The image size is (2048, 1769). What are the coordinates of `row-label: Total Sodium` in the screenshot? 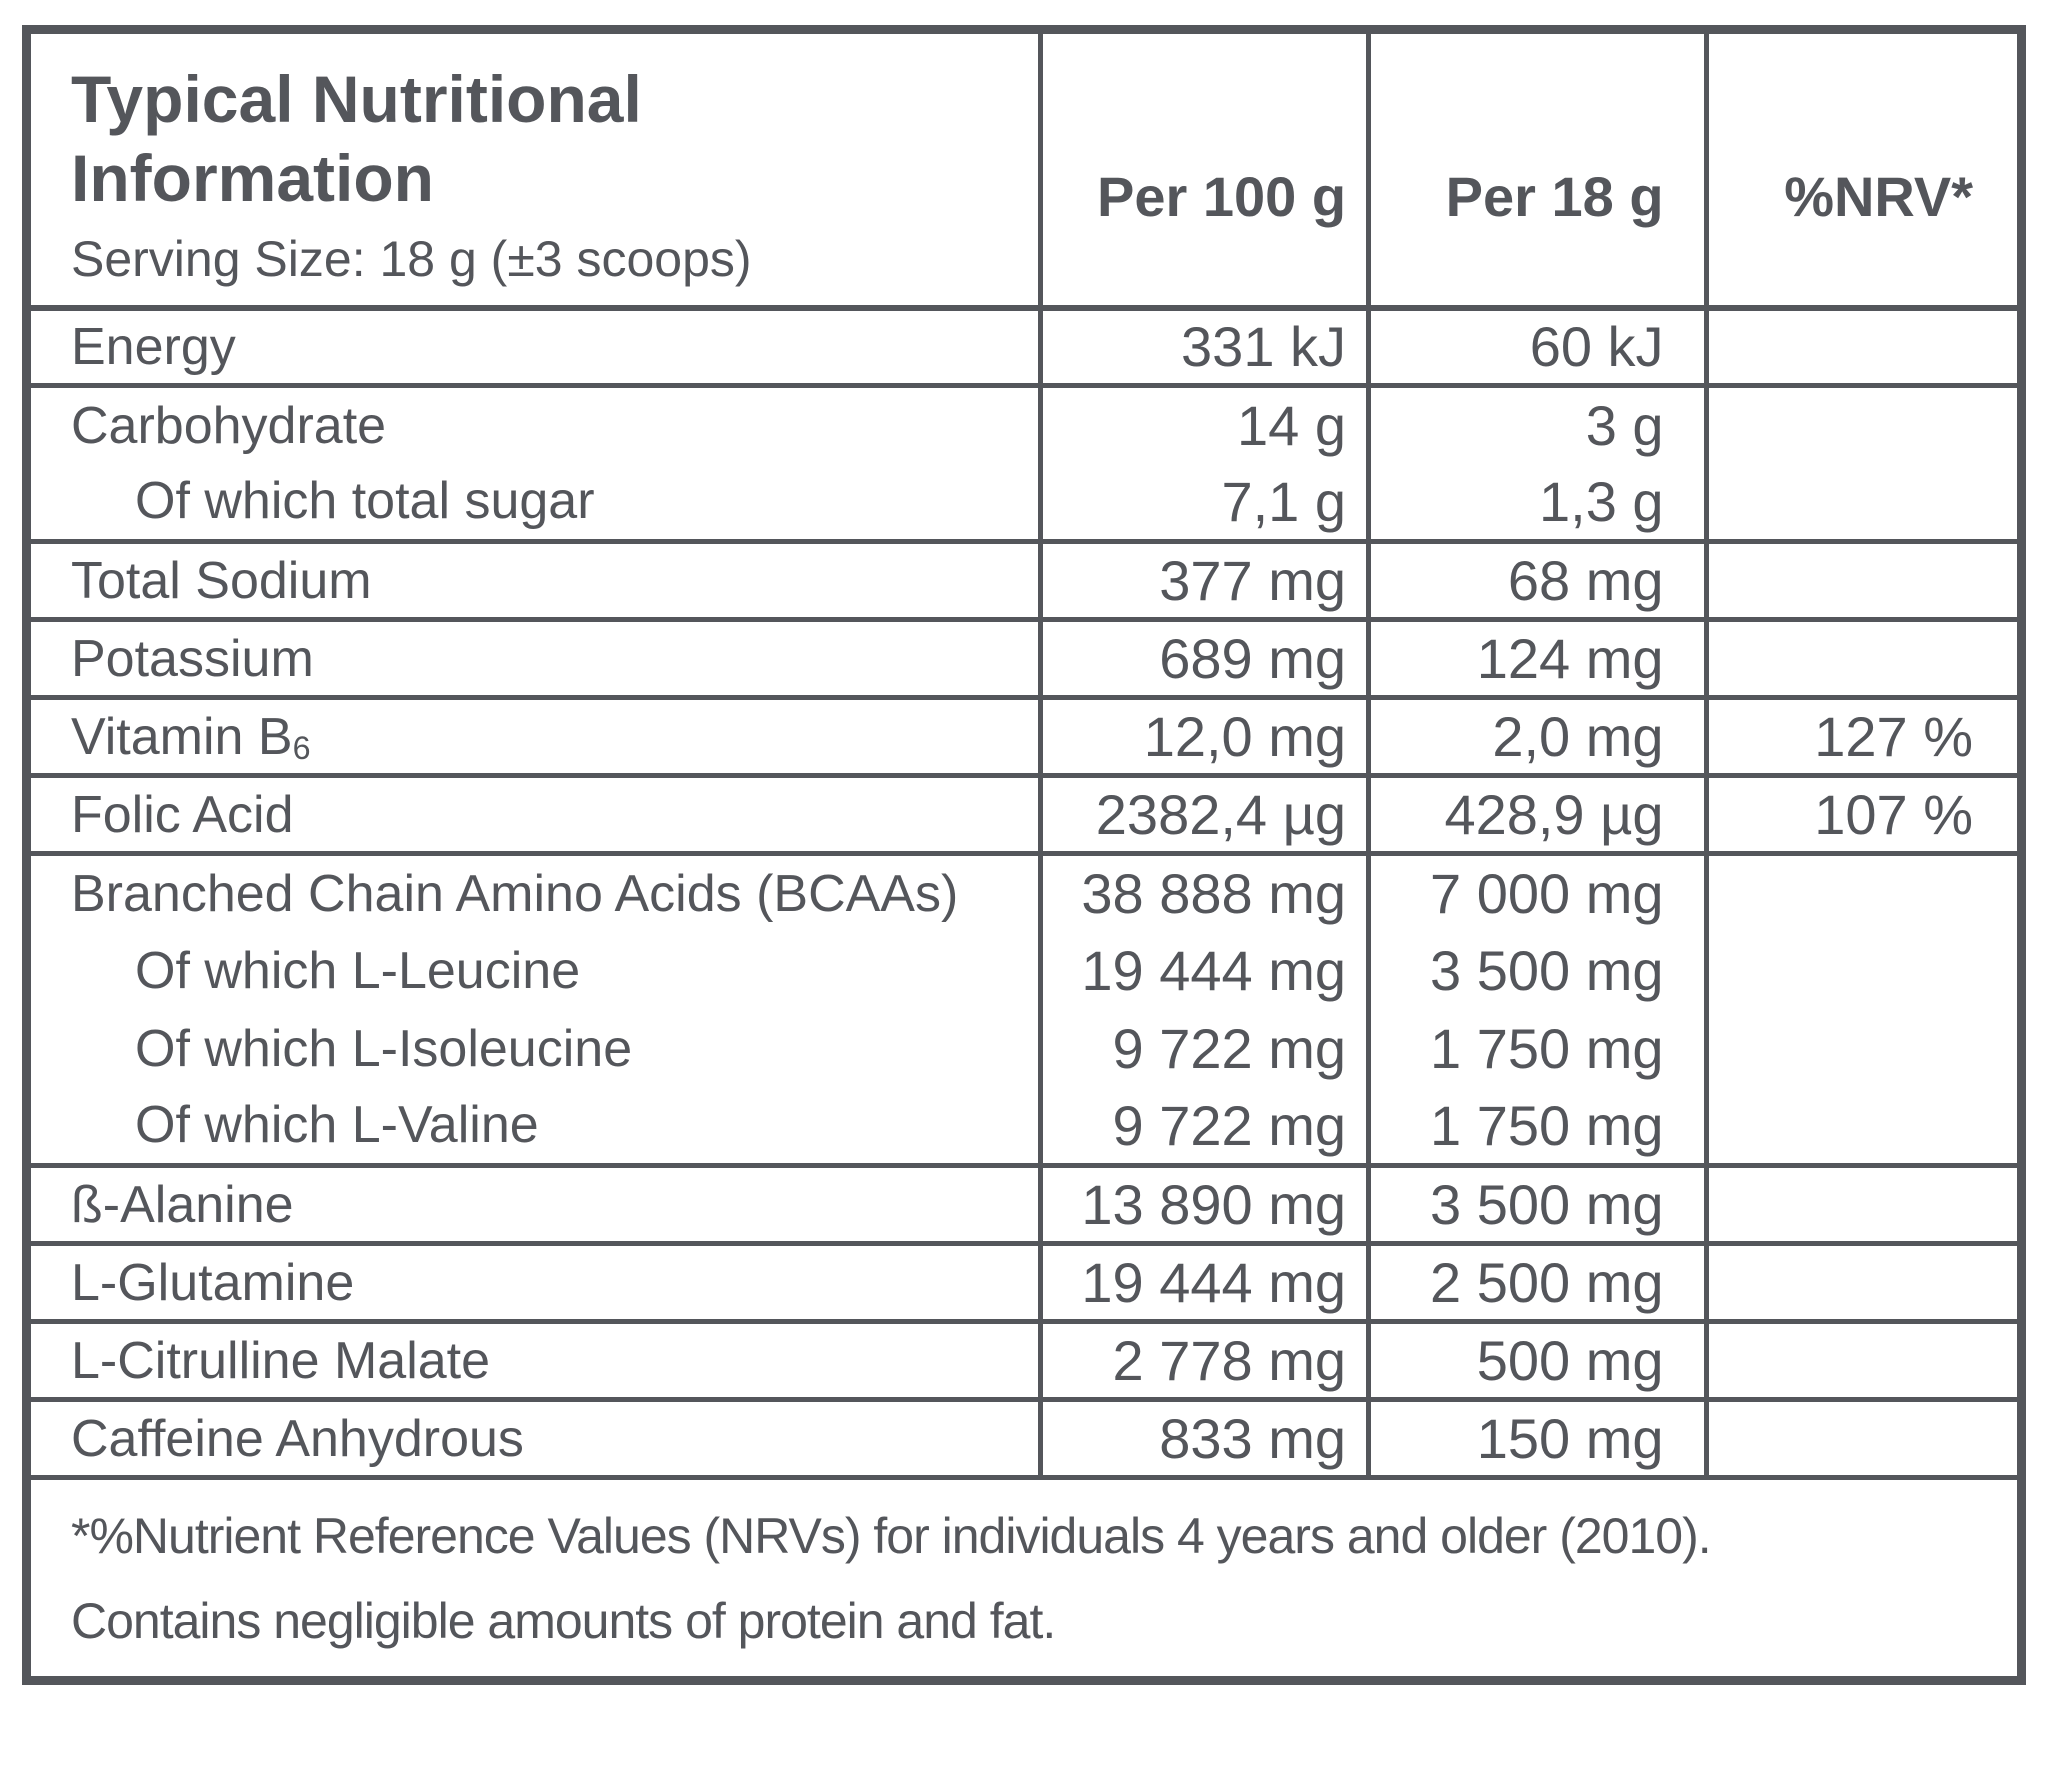 It's located at (221, 580).